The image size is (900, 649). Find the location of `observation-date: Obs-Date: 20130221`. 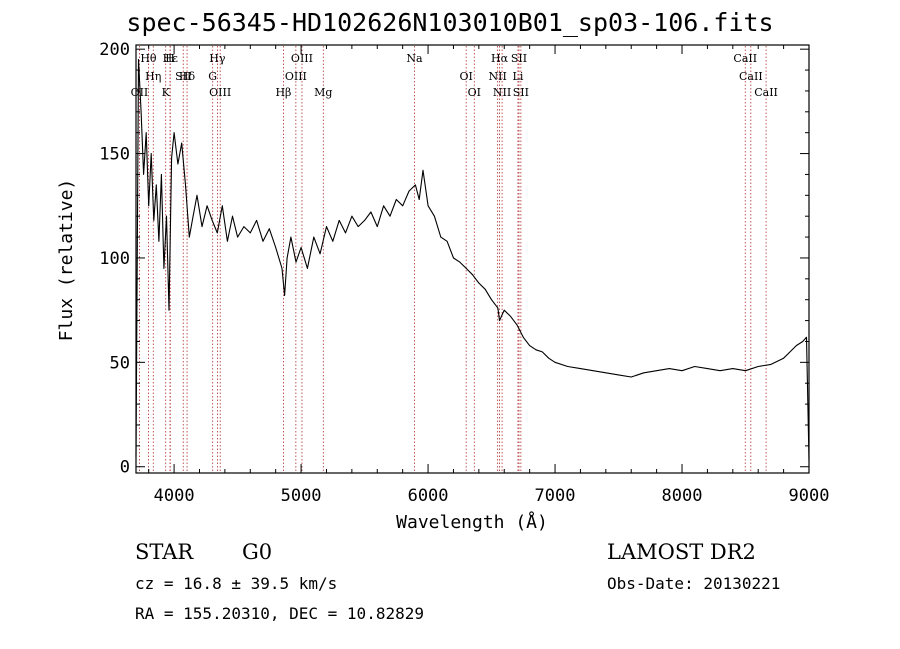

observation-date: Obs-Date: 20130221 is located at coordinates (694, 583).